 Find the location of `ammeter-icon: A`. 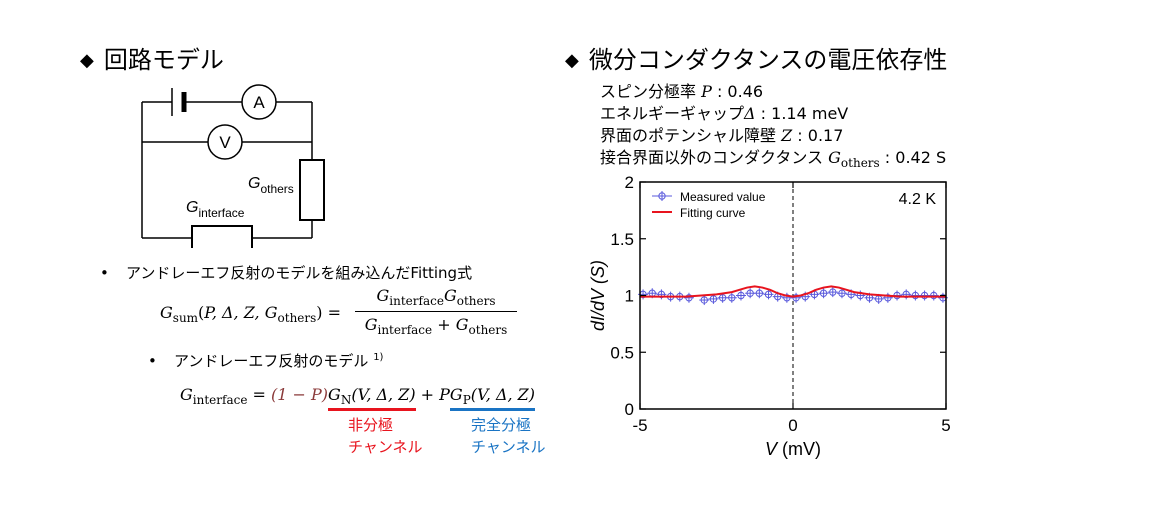

ammeter-icon: A is located at coordinates (259, 102).